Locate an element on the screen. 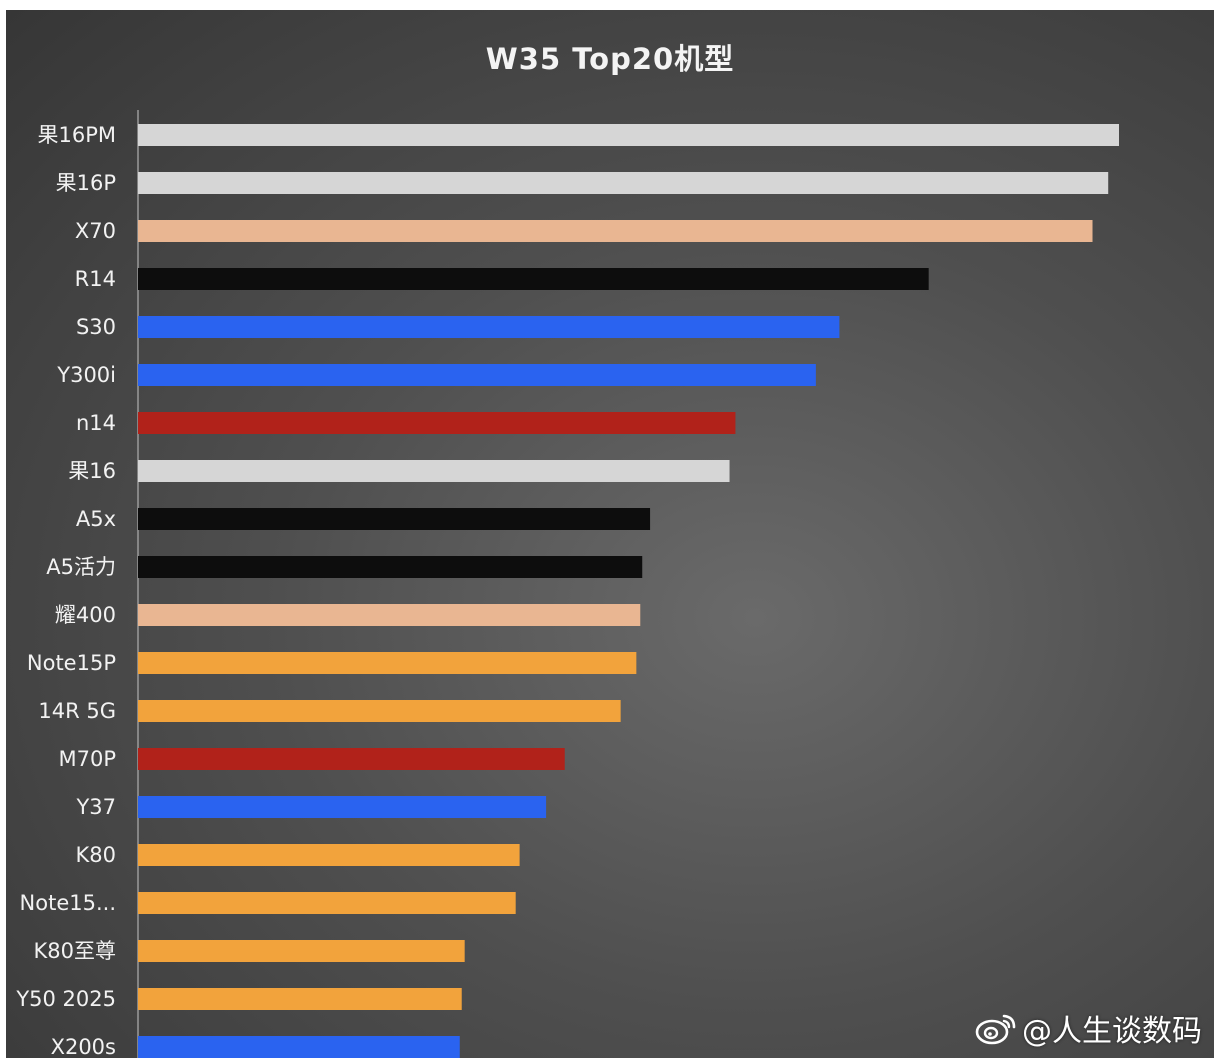 The image size is (1218, 1058). category-label-13: 14R 5G is located at coordinates (77, 711).